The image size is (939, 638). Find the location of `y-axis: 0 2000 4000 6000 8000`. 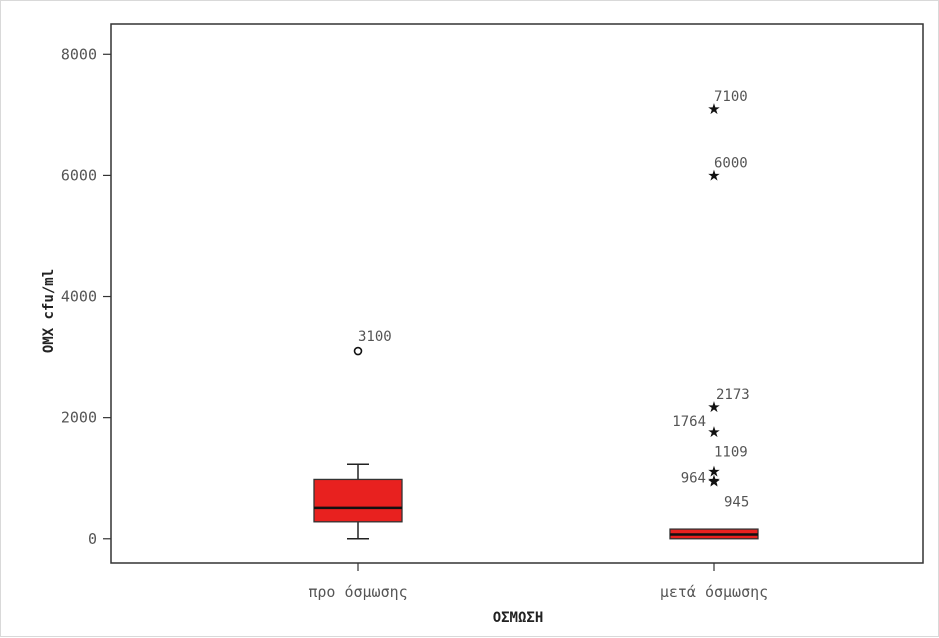

y-axis: 0 2000 4000 6000 8000 is located at coordinates (86, 296).